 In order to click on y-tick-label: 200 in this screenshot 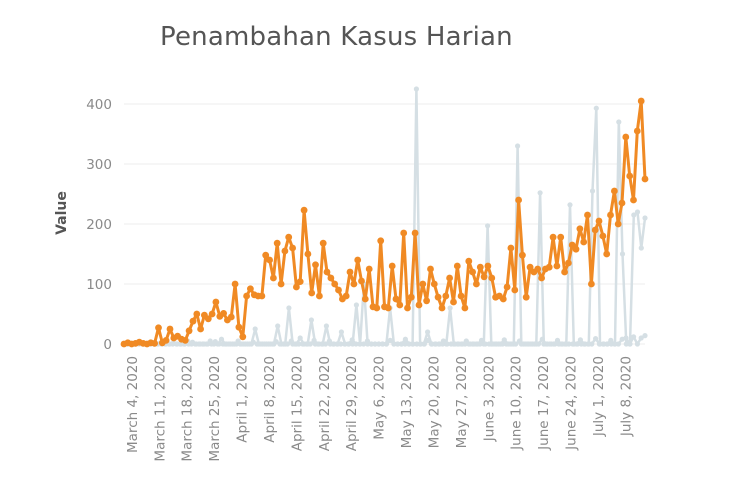, I will do `click(99, 225)`.